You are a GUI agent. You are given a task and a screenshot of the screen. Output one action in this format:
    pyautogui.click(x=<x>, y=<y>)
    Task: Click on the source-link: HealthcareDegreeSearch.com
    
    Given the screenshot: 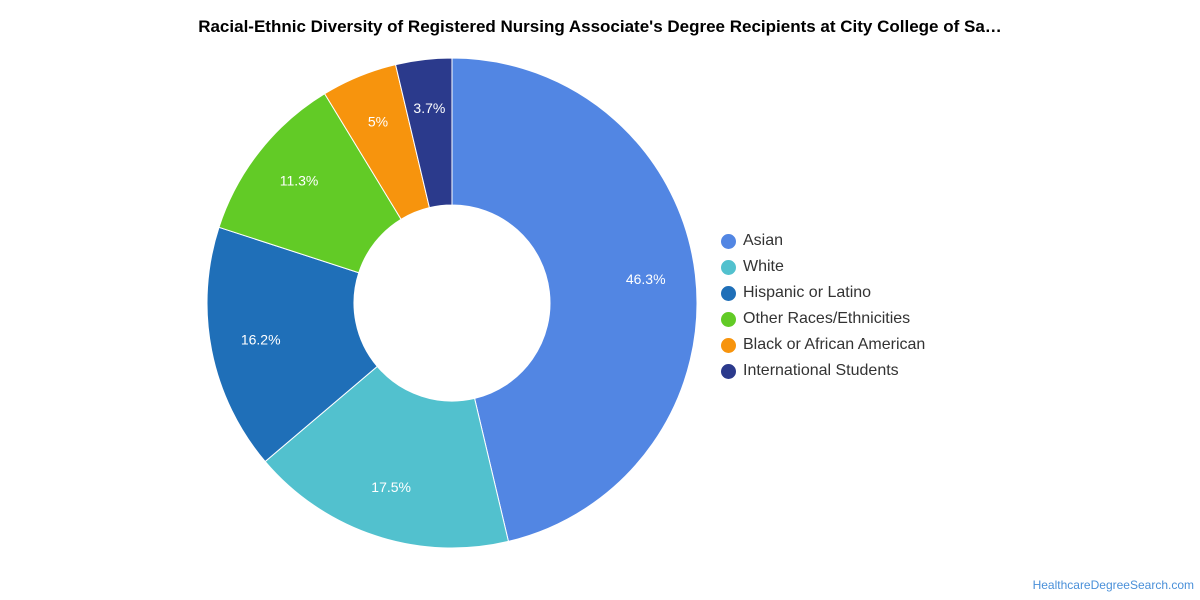 What is the action you would take?
    pyautogui.click(x=1113, y=585)
    